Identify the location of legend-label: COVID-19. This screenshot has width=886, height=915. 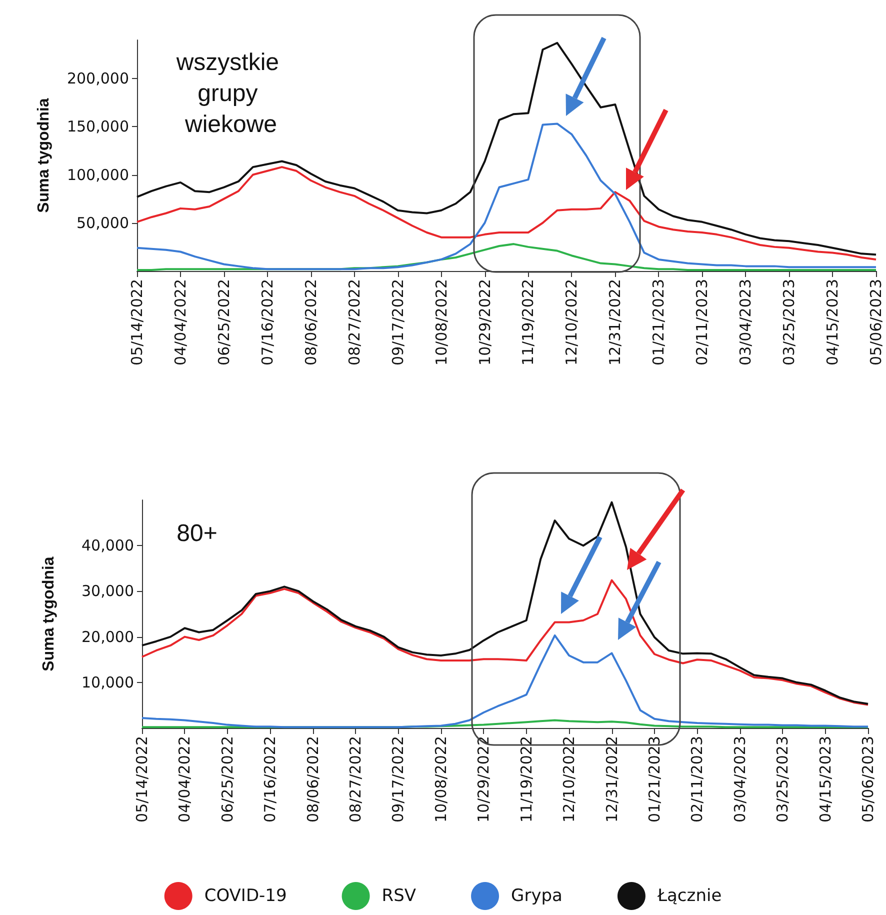
(245, 896).